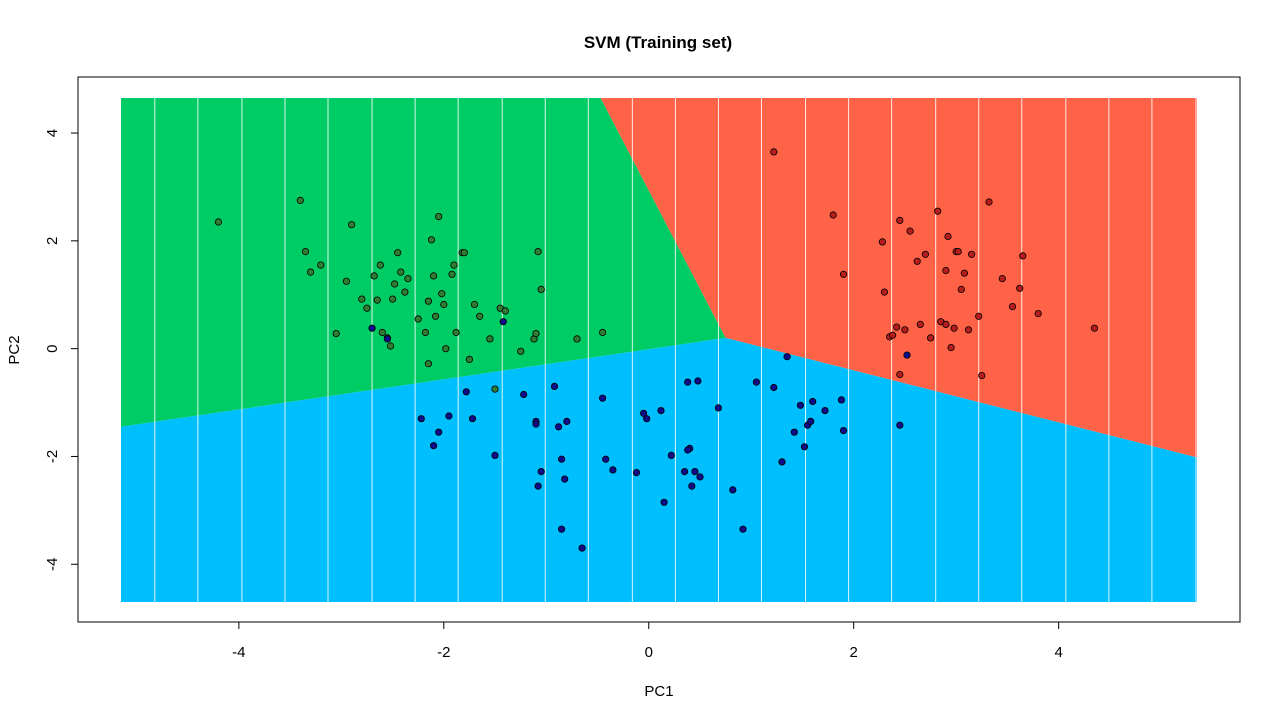 Image resolution: width=1280 pixels, height=720 pixels. I want to click on y-tick-label: 2, so click(52, 241).